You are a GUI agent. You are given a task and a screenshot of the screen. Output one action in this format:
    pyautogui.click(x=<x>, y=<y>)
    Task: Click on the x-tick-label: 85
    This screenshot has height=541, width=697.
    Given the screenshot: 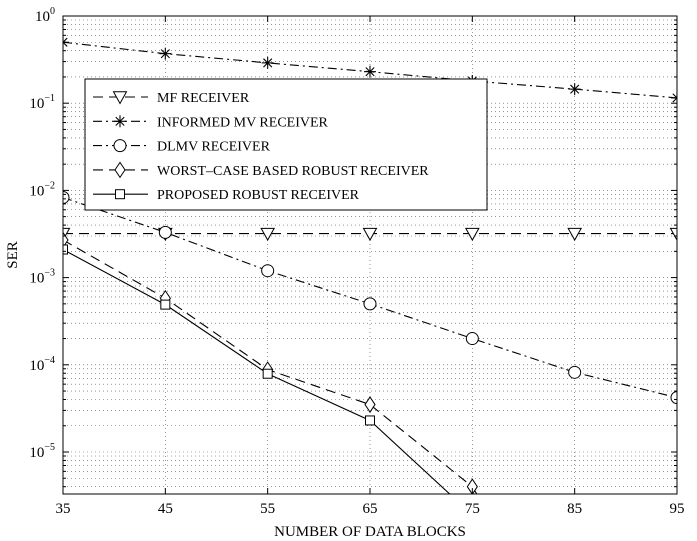 What is the action you would take?
    pyautogui.click(x=574, y=509)
    